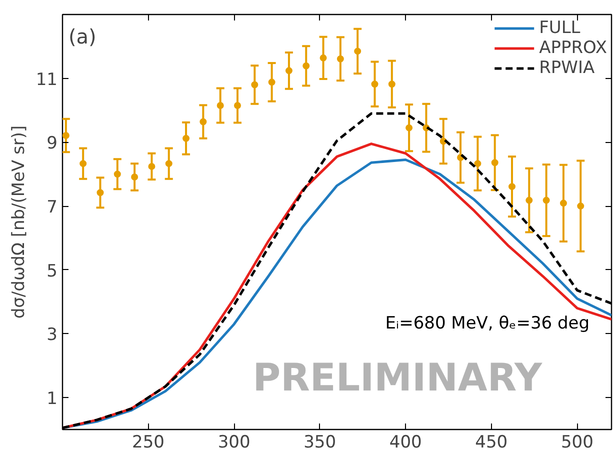 Image resolution: width=613 pixels, height=459 pixels. What do you see at coordinates (320, 442) in the screenshot?
I see `x-tick-label: 350` at bounding box center [320, 442].